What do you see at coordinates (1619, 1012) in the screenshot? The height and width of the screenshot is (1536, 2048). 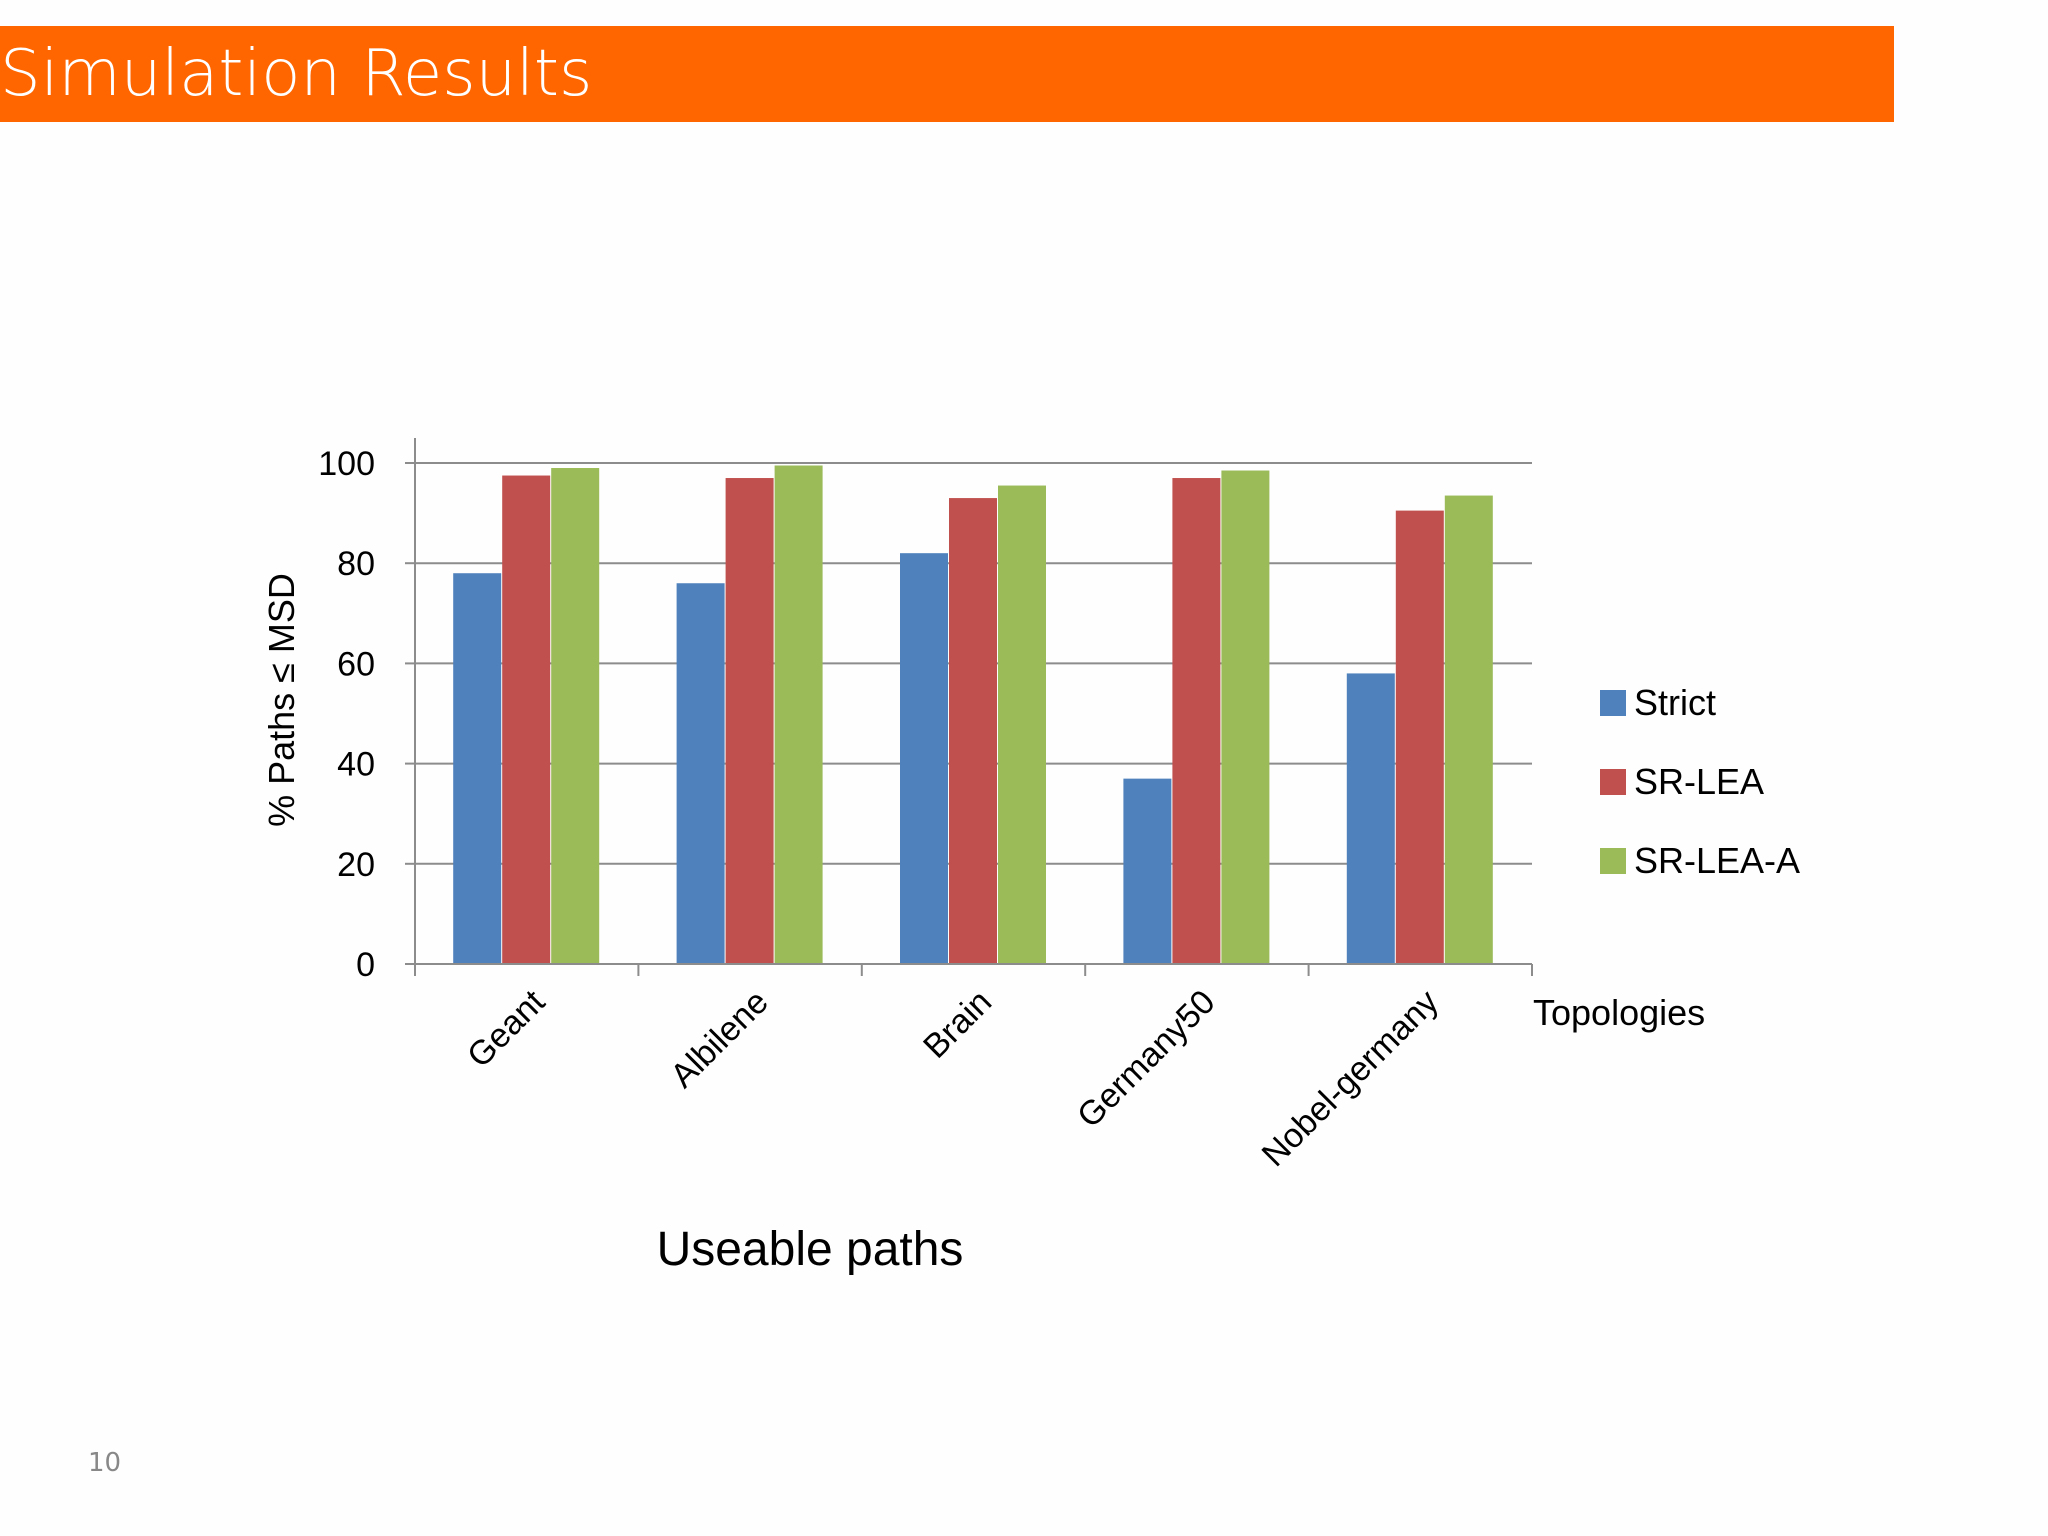 I see `x-axis-label: Topologies` at bounding box center [1619, 1012].